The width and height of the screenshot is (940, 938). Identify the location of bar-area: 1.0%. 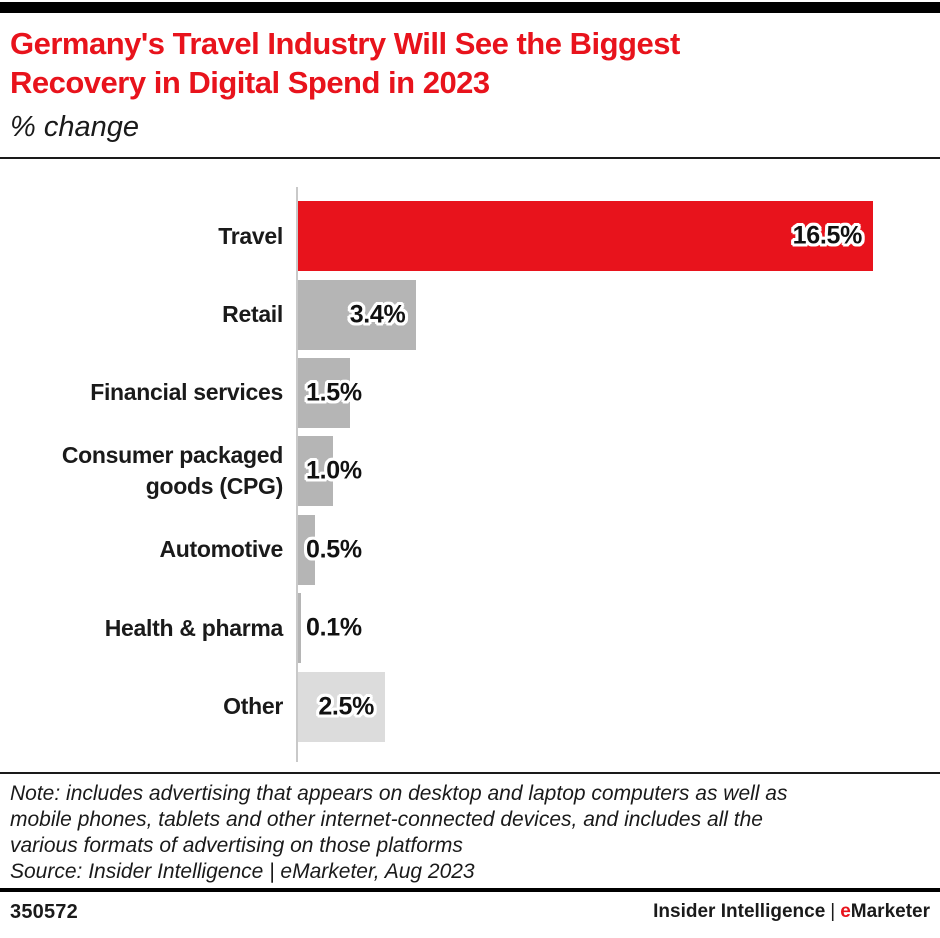
(619, 471).